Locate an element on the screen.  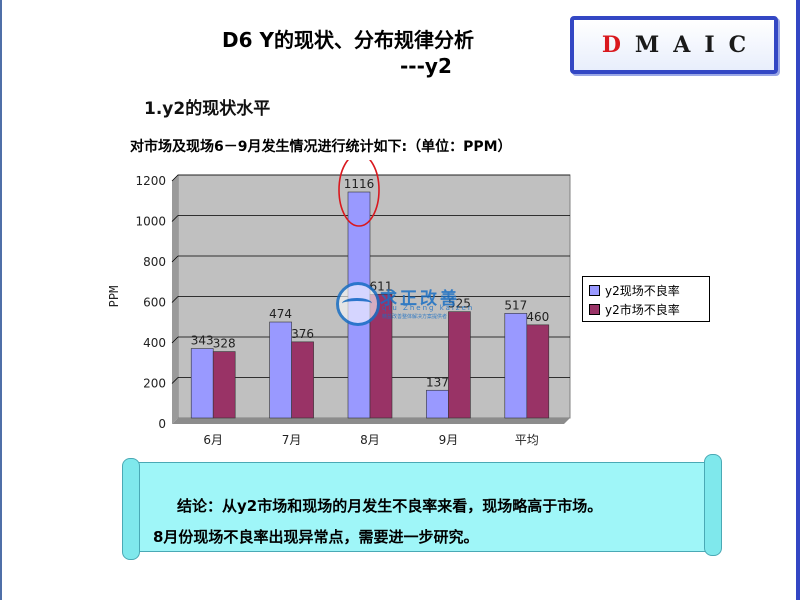
y-tick-label: 800 is located at coordinates (154, 262).